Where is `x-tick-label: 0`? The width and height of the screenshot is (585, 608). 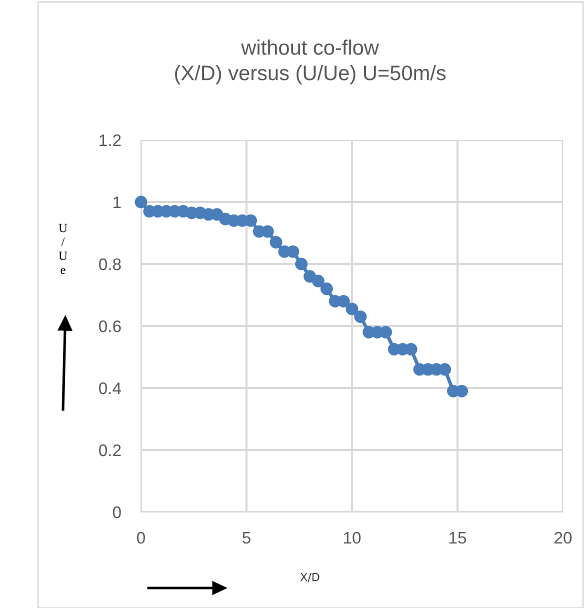
x-tick-label: 0 is located at coordinates (141, 538).